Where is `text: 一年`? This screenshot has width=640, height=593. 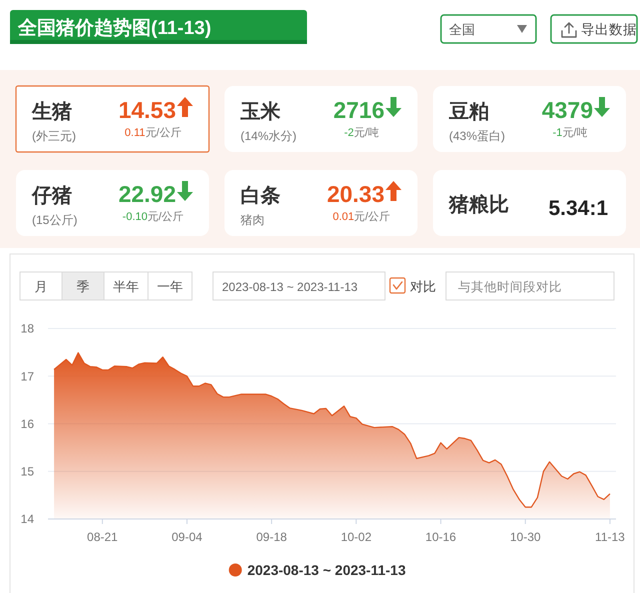 text: 一年 is located at coordinates (170, 286).